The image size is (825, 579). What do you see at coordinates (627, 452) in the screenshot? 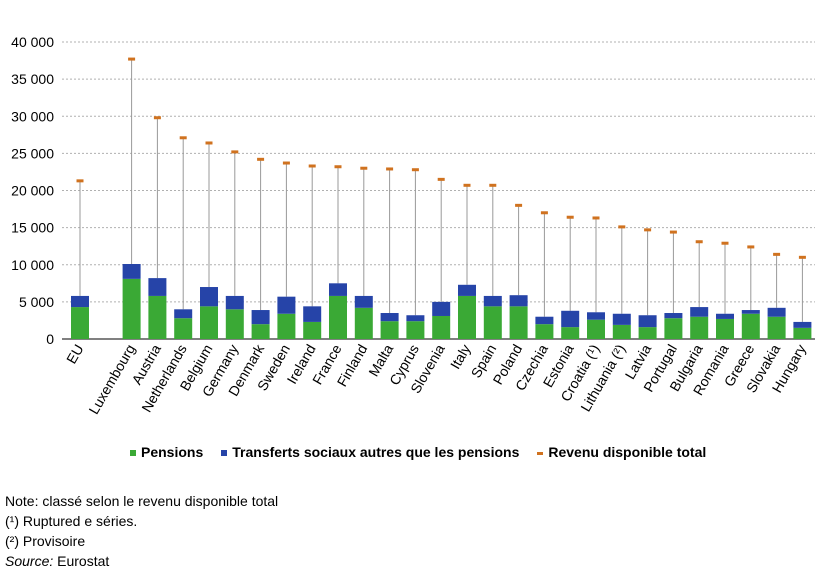
I see `legend-label: Revenu disponible total` at bounding box center [627, 452].